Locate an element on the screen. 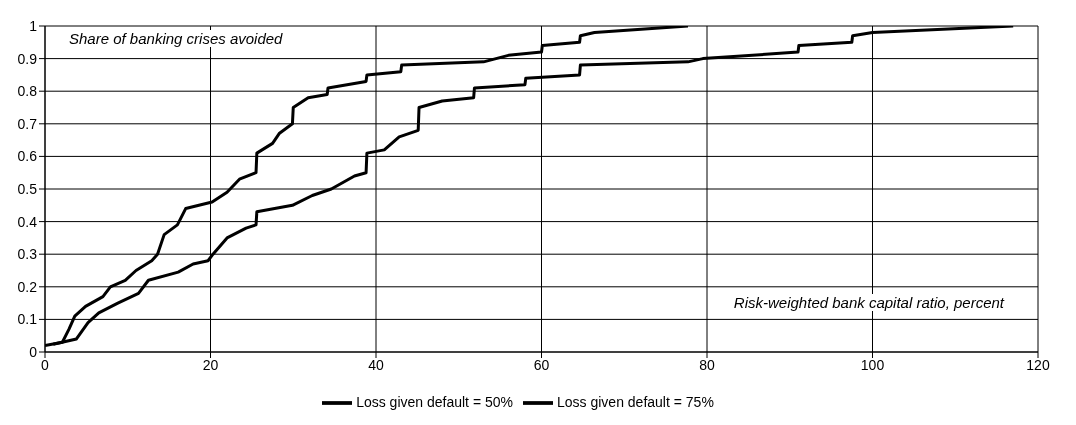 This screenshot has height=425, width=1076. legend-label: Loss given default = 75% is located at coordinates (635, 401).